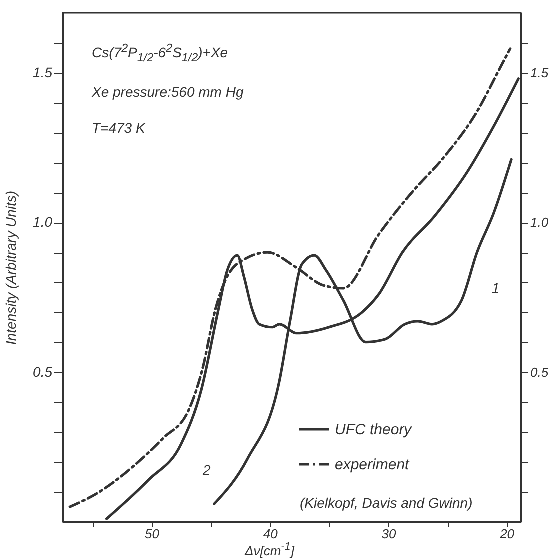 The height and width of the screenshot is (560, 553). Describe the element at coordinates (389, 534) in the screenshot. I see `x-tick-label: 30` at that location.